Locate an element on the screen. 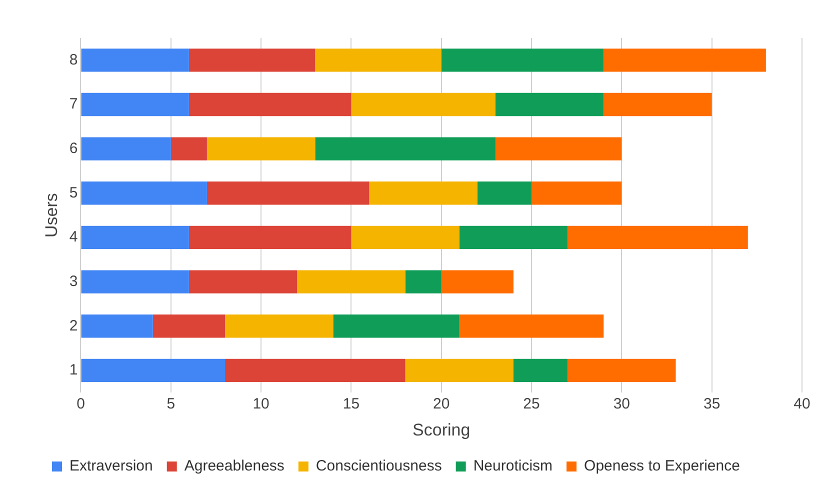 The width and height of the screenshot is (830, 502). legend-label: Agreeableness is located at coordinates (234, 466).